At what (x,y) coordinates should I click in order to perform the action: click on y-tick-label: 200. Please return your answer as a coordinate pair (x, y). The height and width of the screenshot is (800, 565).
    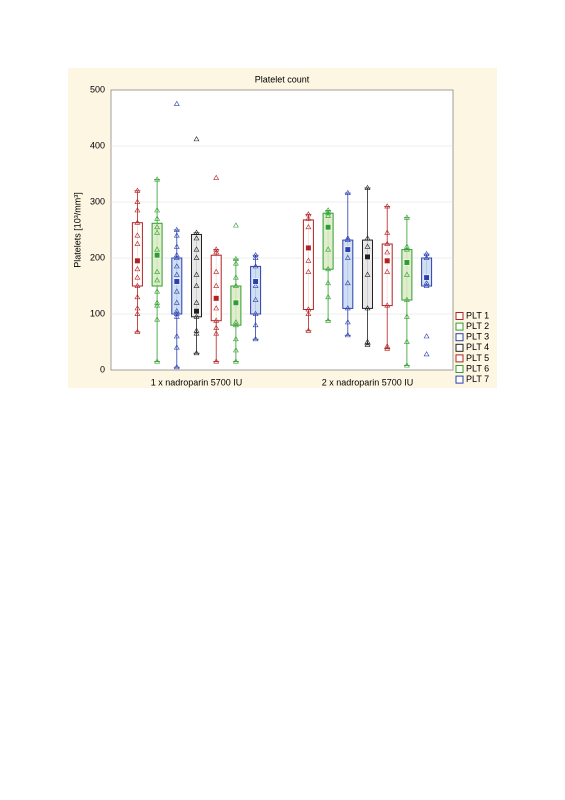
    Looking at the image, I should click on (97, 257).